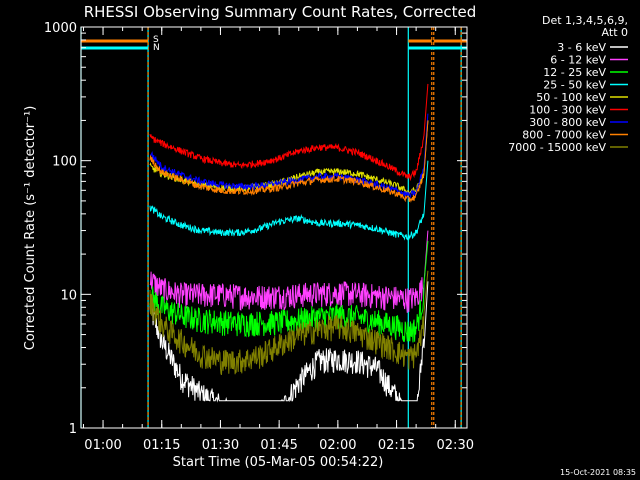  I want to click on flag-layer: SN, so click(274, 44).